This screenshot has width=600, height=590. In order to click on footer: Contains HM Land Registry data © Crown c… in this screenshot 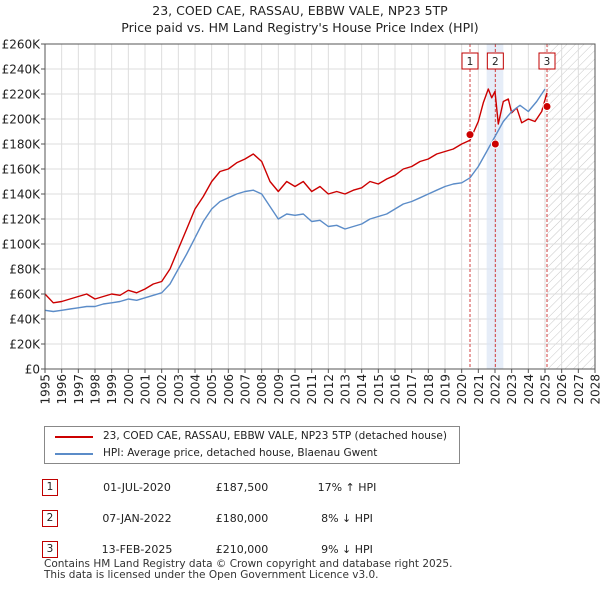, I will do `click(248, 570)`.